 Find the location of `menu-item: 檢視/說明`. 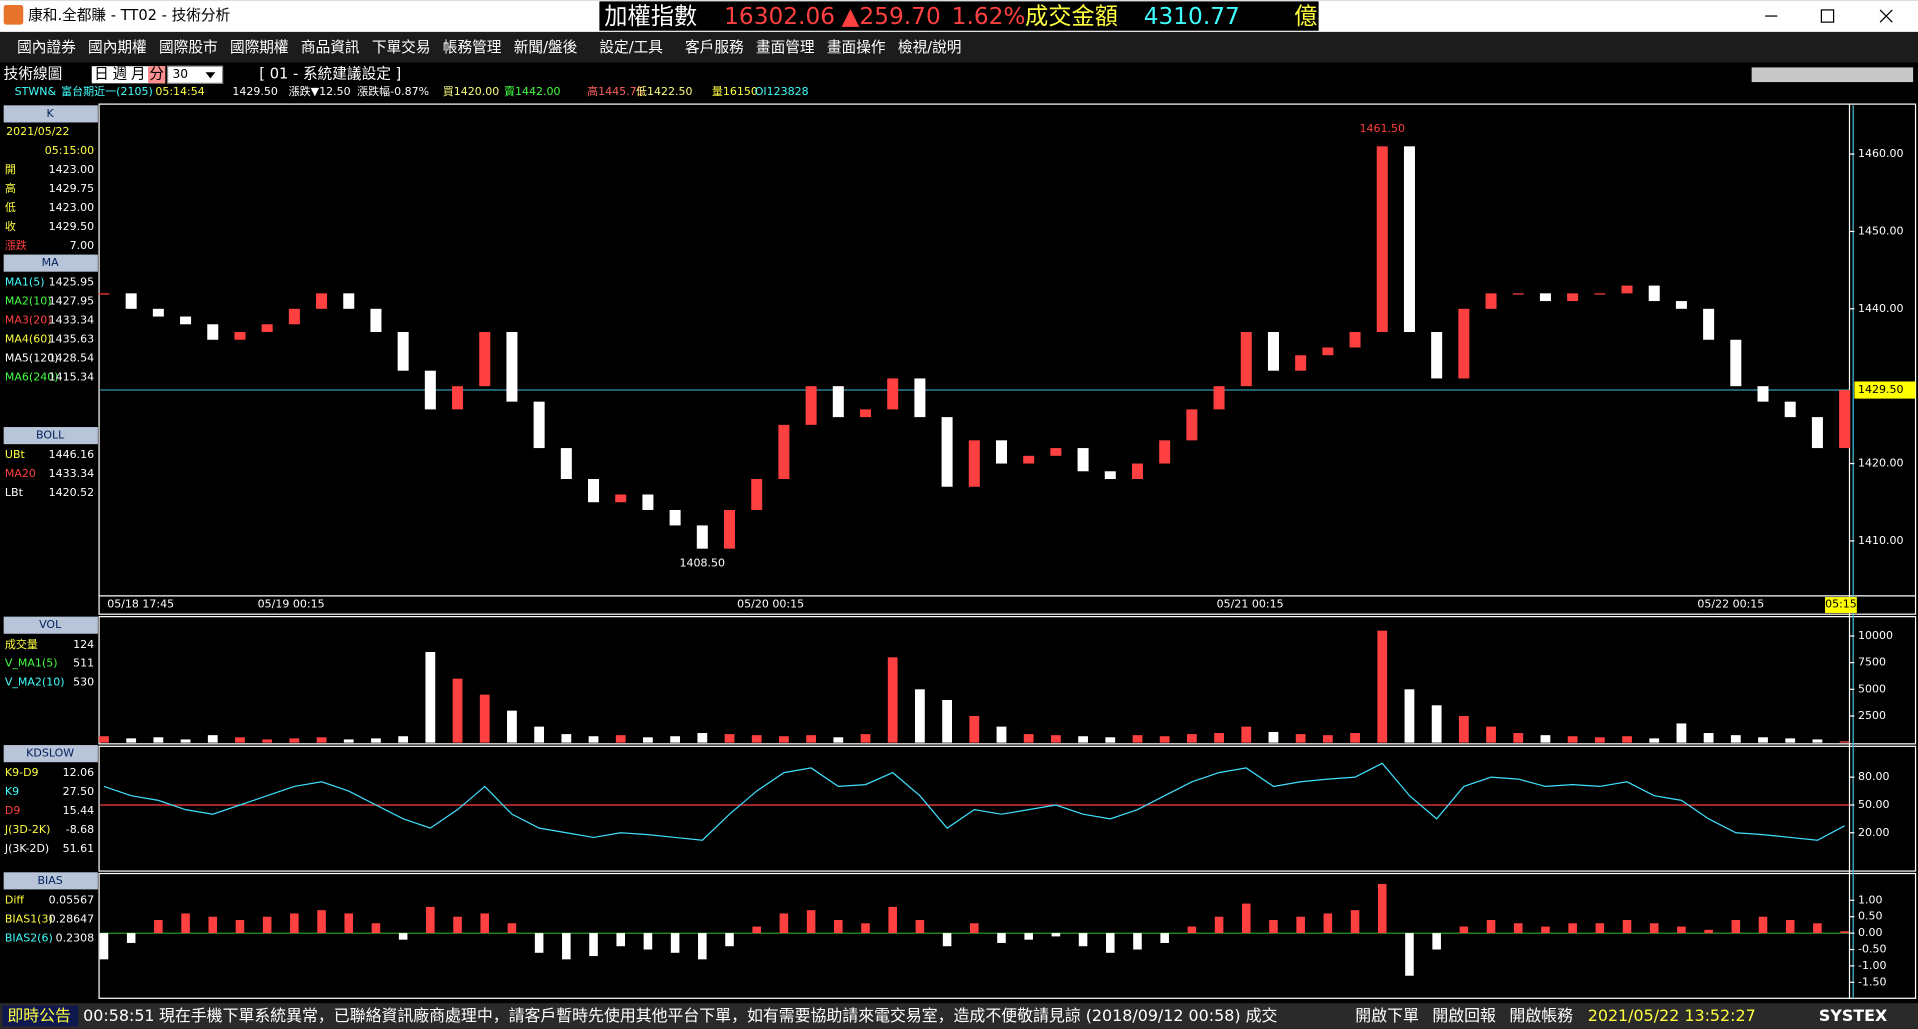

menu-item: 檢視/說明 is located at coordinates (930, 47).